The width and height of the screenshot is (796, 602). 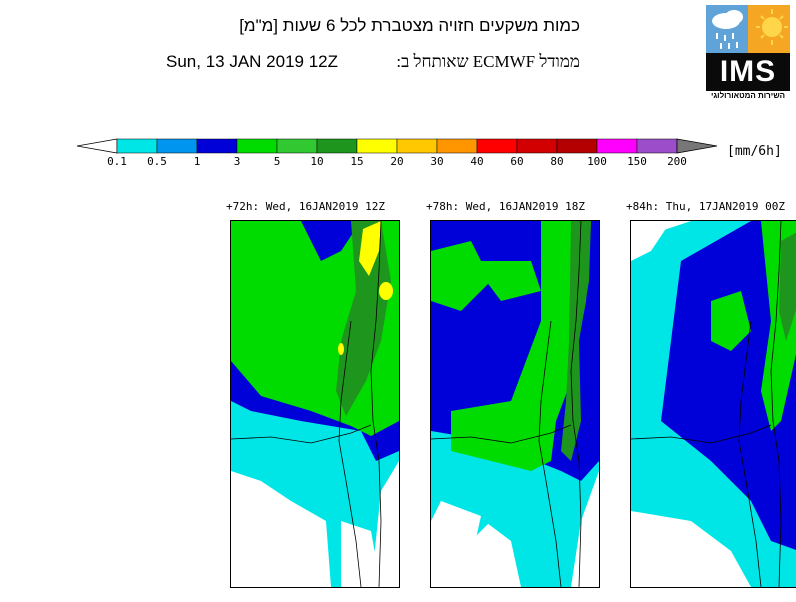 What do you see at coordinates (396, 161) in the screenshot?
I see `colorbar-tick-label: 20` at bounding box center [396, 161].